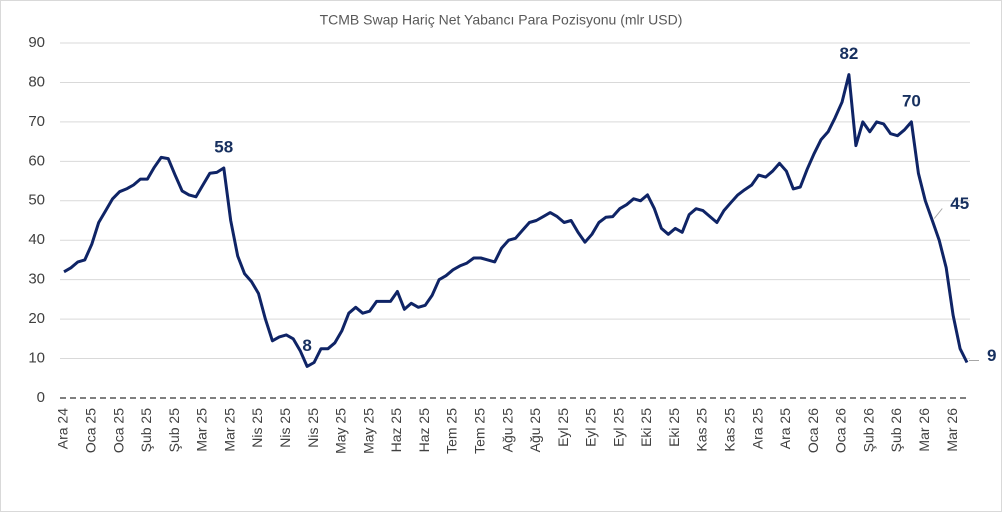  What do you see at coordinates (36, 318) in the screenshot?
I see `y-tick-label: 20` at bounding box center [36, 318].